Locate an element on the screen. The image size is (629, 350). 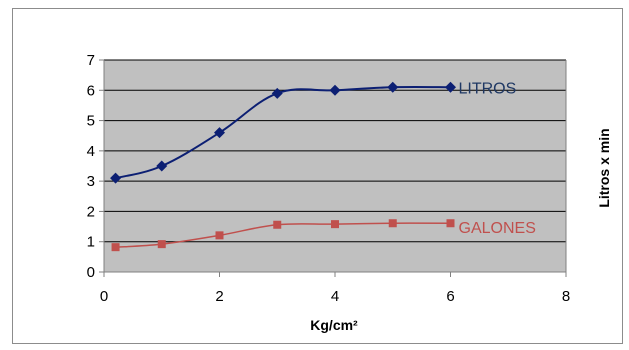
y-tick-label: 6 is located at coordinates (91, 90).